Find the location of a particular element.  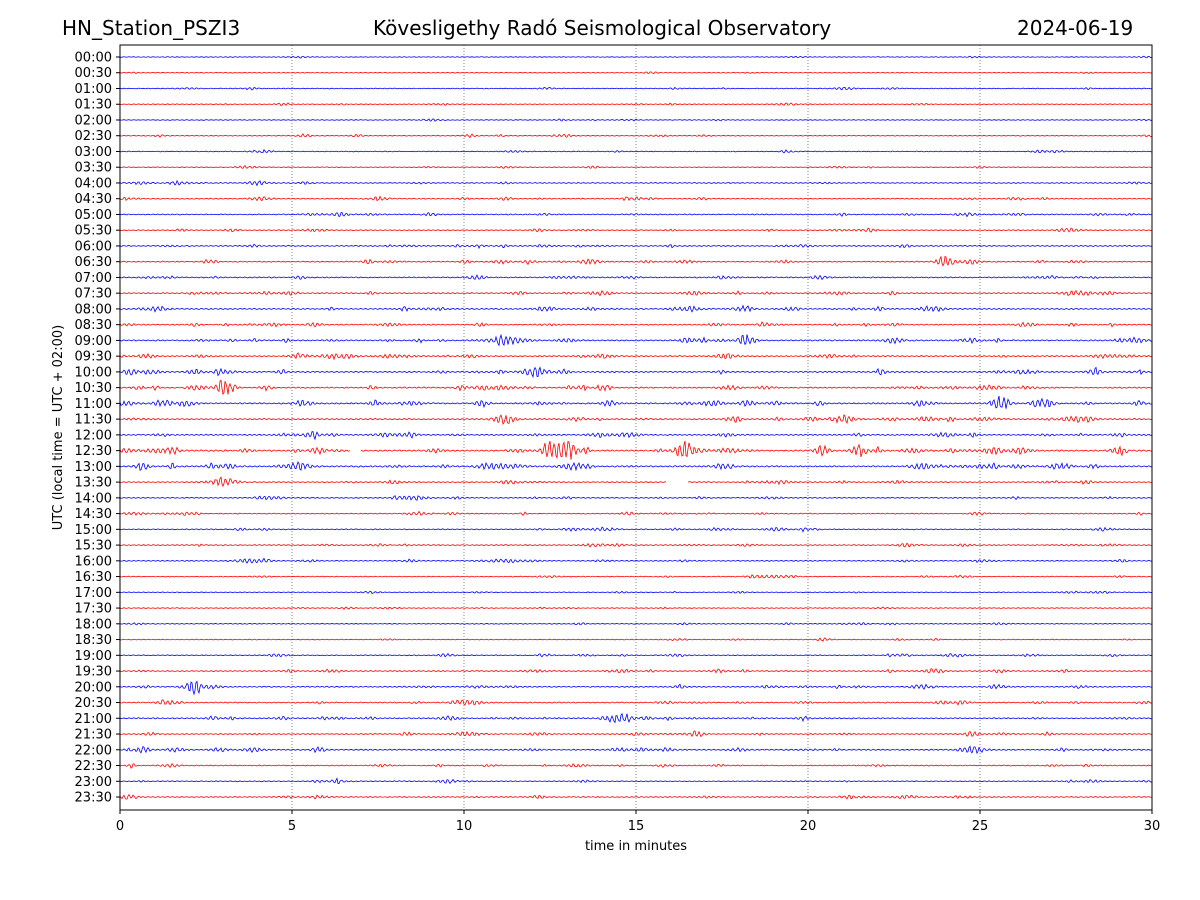

y-tick-label: 18:30 is located at coordinates (93, 640).